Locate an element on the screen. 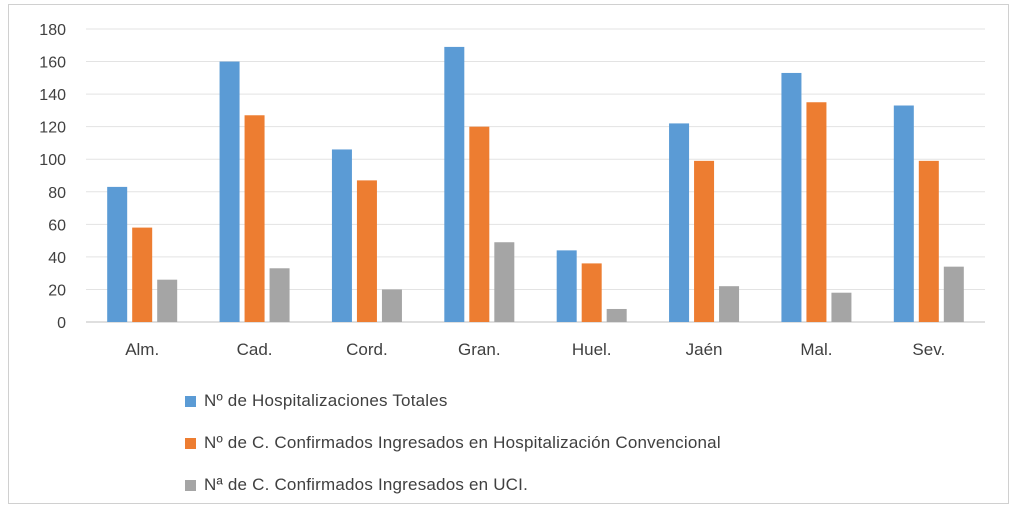  y-tick-label: 40 is located at coordinates (57, 258).